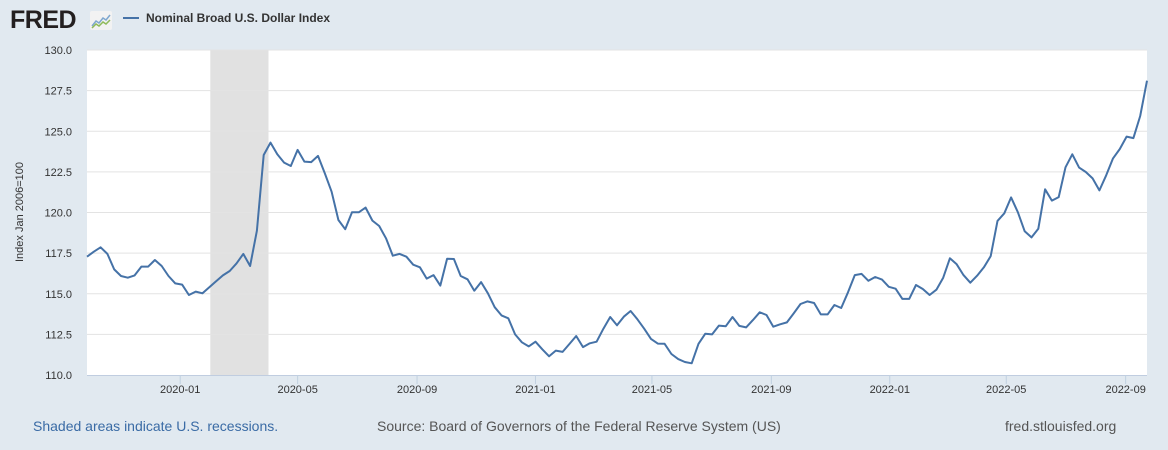 Image resolution: width=1168 pixels, height=450 pixels. I want to click on chart-legend: Nominal Broad U.S. Dollar Index, so click(226, 18).